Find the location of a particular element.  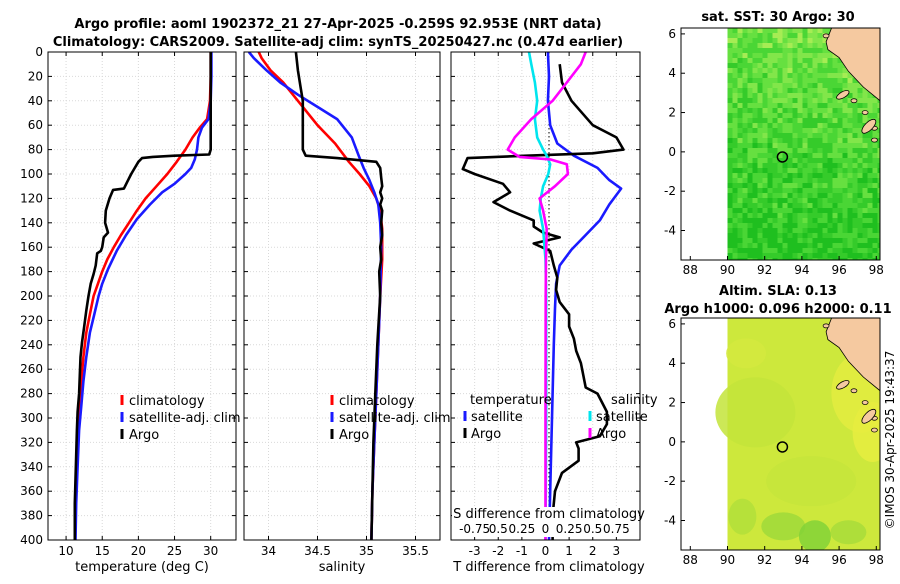

y-tick-label: 80 is located at coordinates (35, 150).